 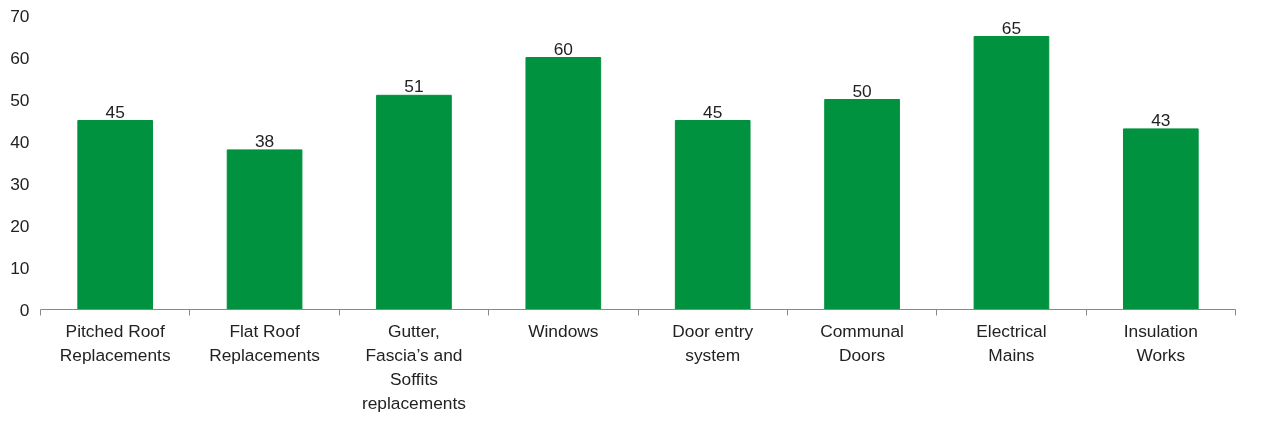 What do you see at coordinates (563, 48) in the screenshot?
I see `data-label: 60` at bounding box center [563, 48].